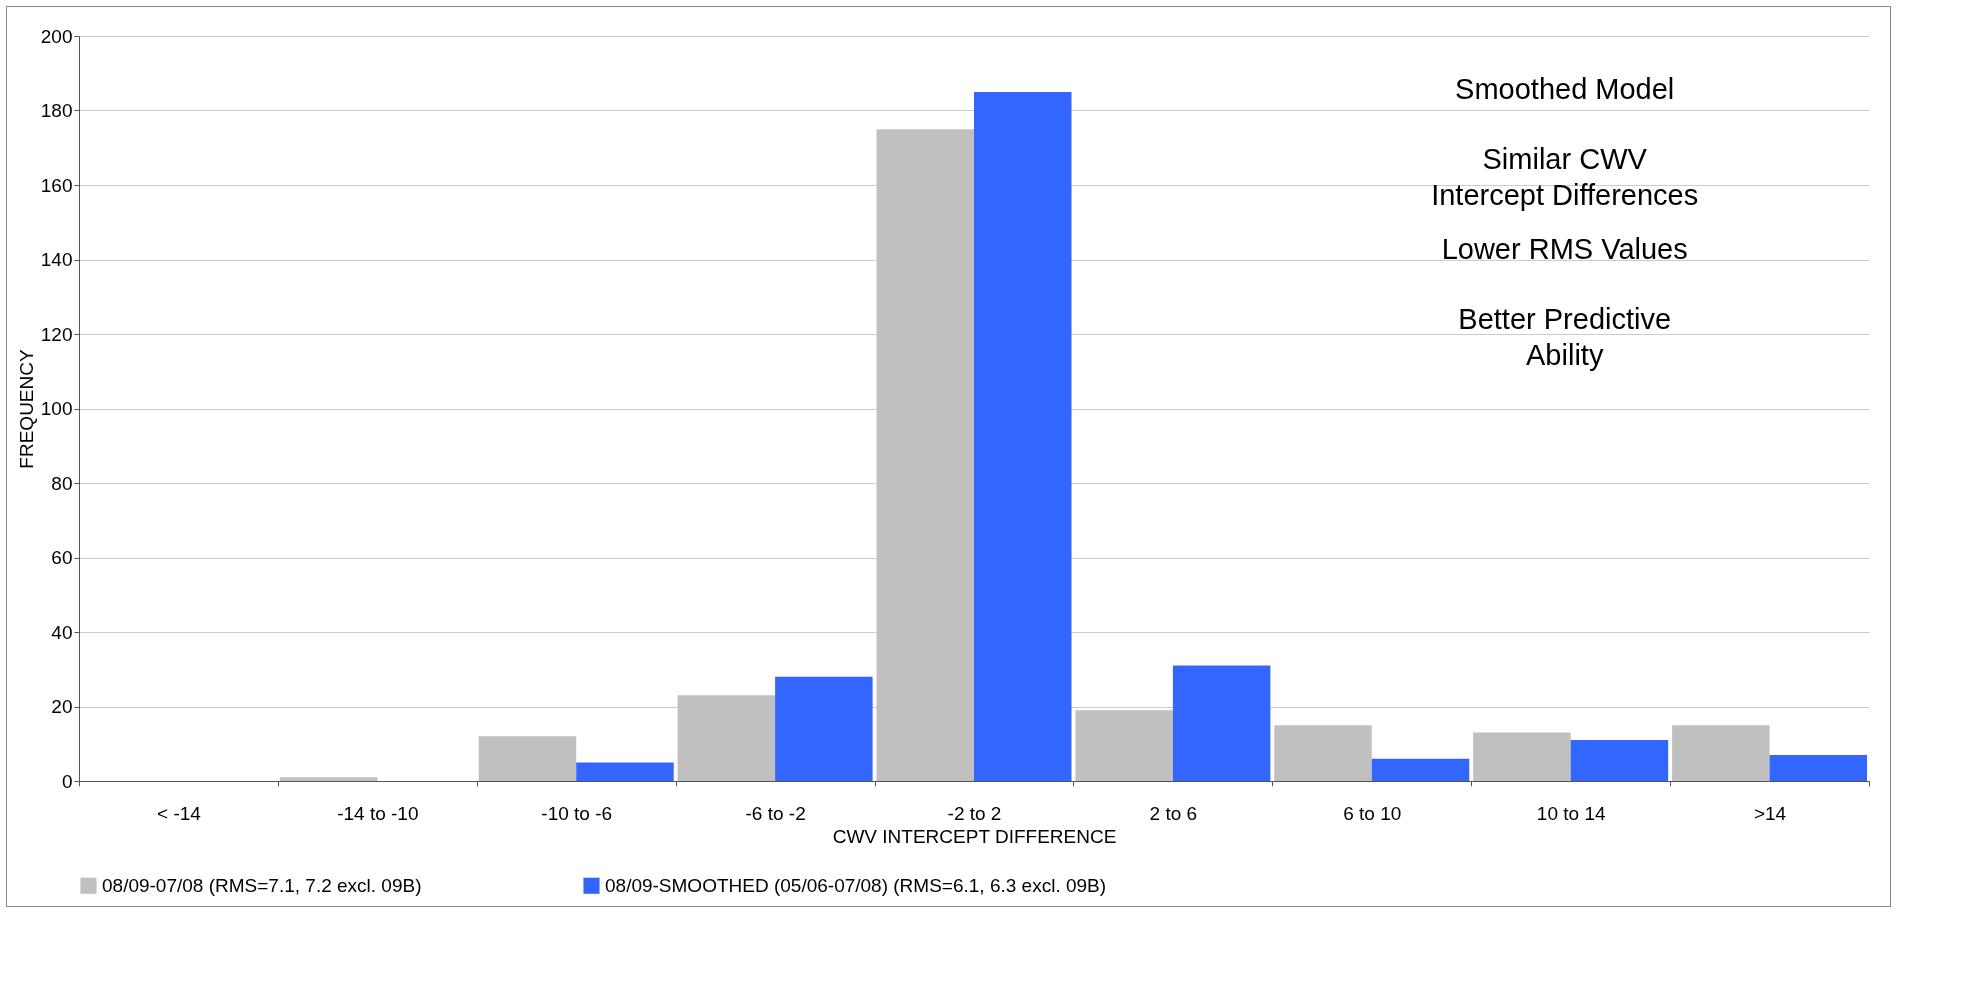 The image size is (1965, 987). Describe the element at coordinates (1565, 177) in the screenshot. I see `annotation: Similar CWV Intercept Differences` at that location.